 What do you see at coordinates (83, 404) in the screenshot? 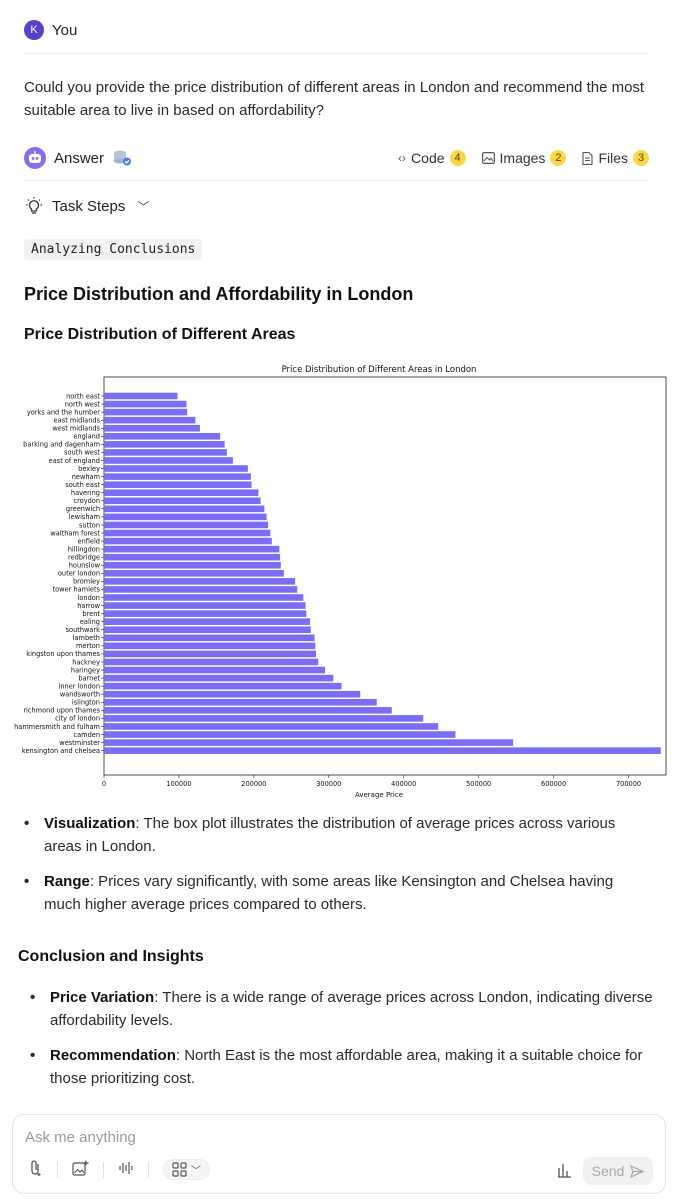
I see `y-tick-label: north west` at bounding box center [83, 404].